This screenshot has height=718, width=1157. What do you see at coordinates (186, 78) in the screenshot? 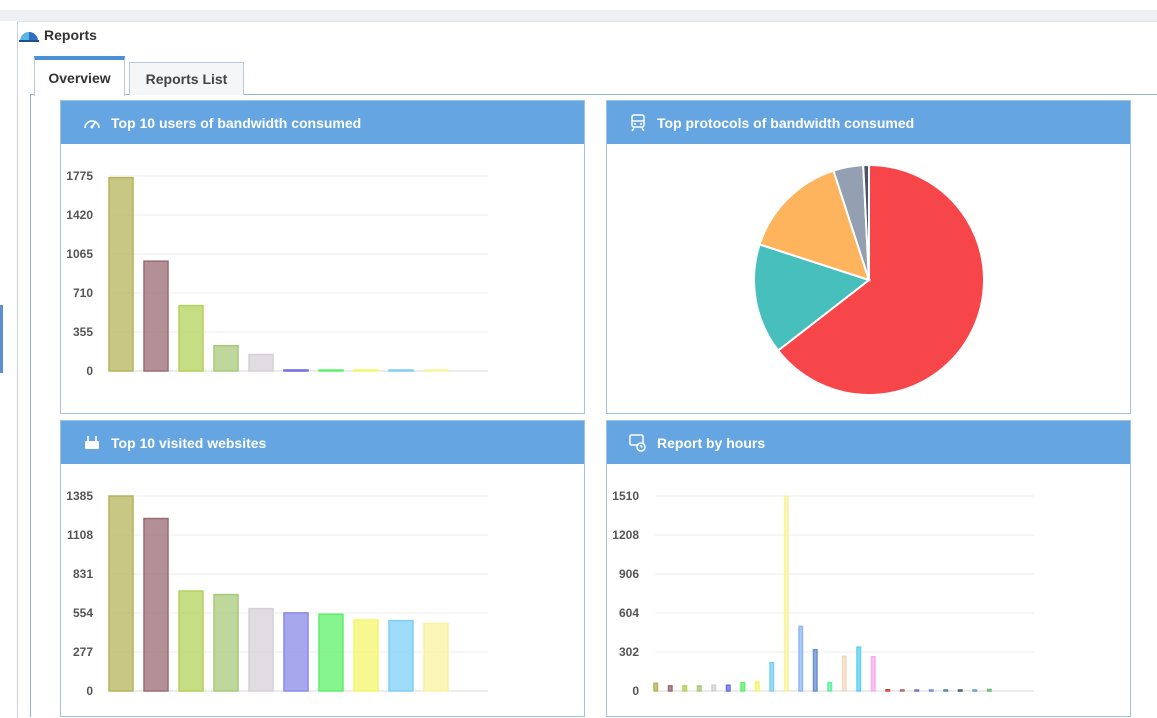
I see `tab-reports-list: Reports List` at bounding box center [186, 78].